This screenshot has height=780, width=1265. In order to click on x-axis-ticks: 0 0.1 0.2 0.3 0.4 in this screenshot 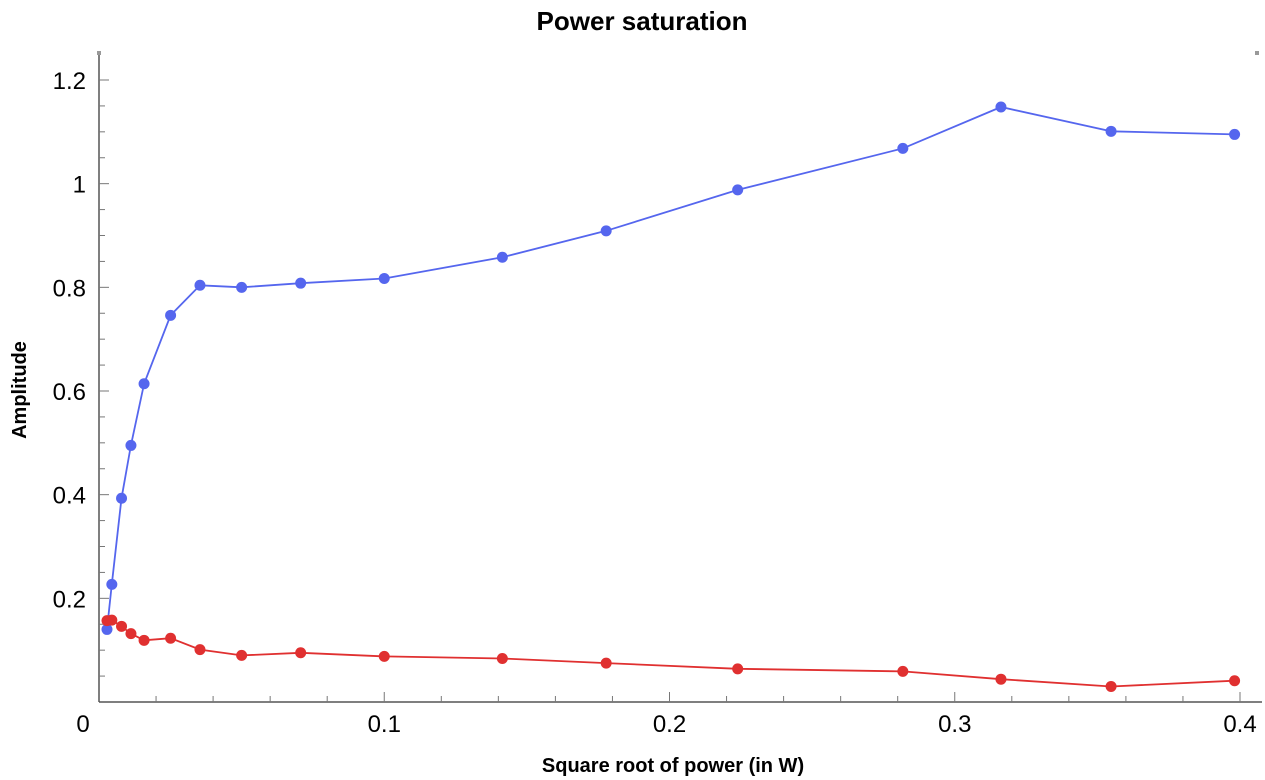, I will do `click(666, 715)`.